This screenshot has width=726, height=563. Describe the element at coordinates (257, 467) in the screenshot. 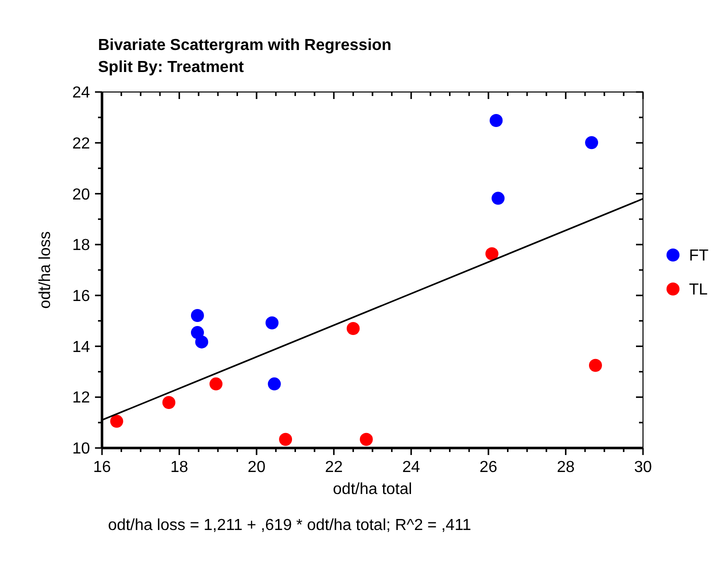

I see `x-tick-label: 20` at that location.